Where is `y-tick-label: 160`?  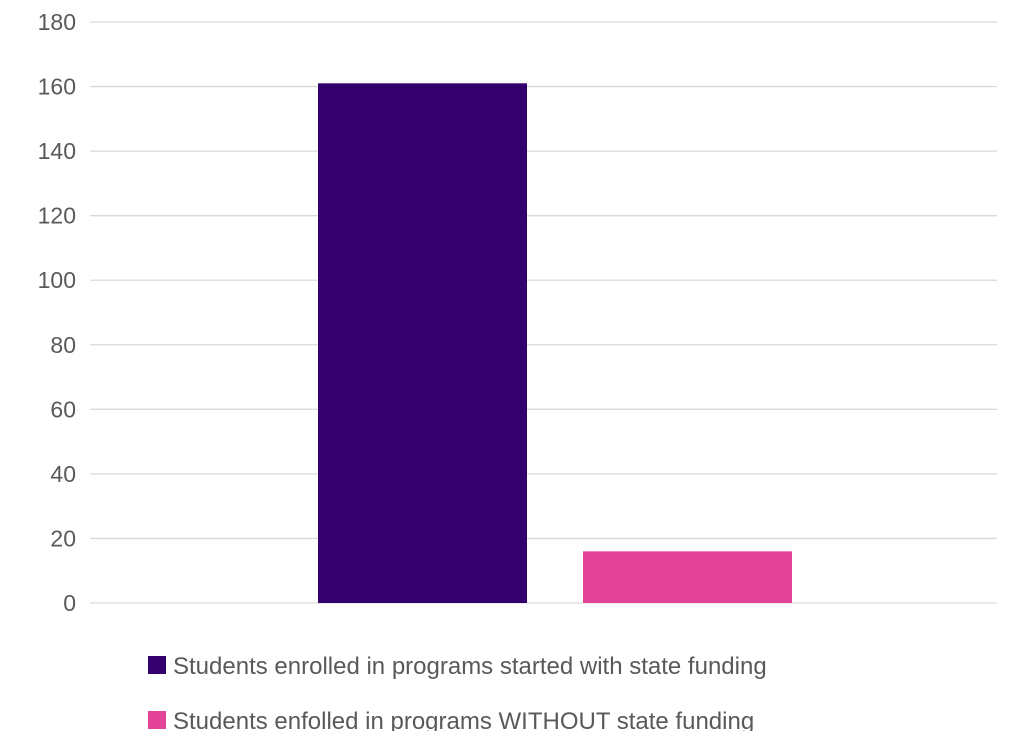
y-tick-label: 160 is located at coordinates (57, 87).